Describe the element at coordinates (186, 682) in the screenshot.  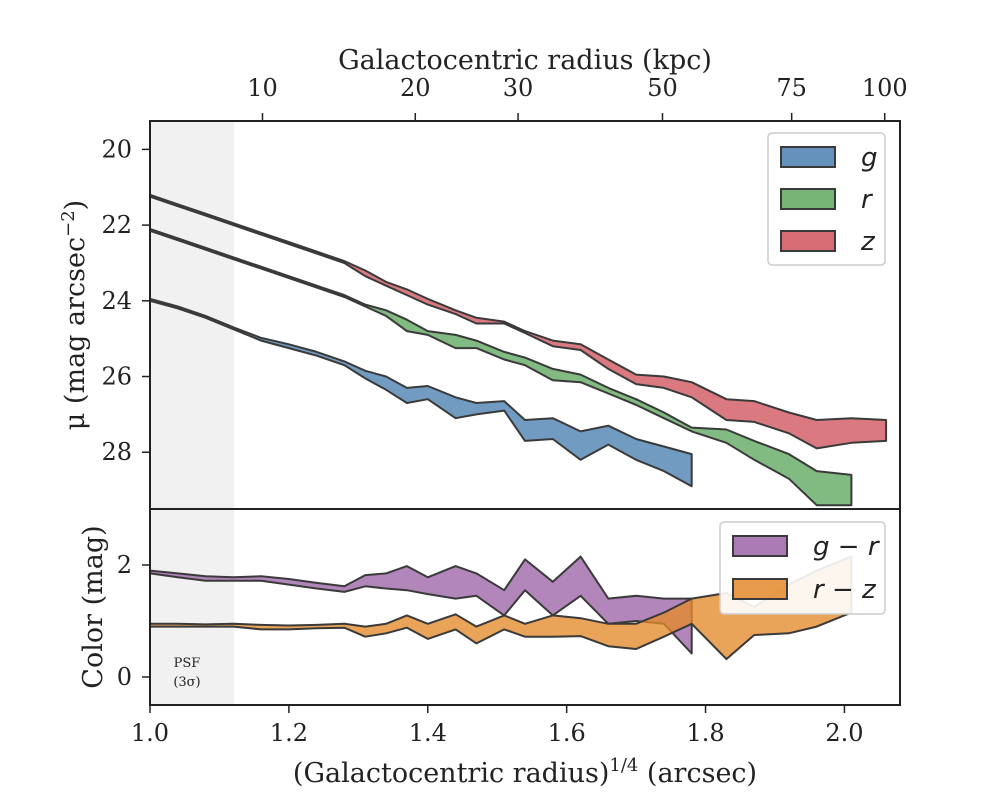
I see `psf-sigma-label: (3σ)` at that location.